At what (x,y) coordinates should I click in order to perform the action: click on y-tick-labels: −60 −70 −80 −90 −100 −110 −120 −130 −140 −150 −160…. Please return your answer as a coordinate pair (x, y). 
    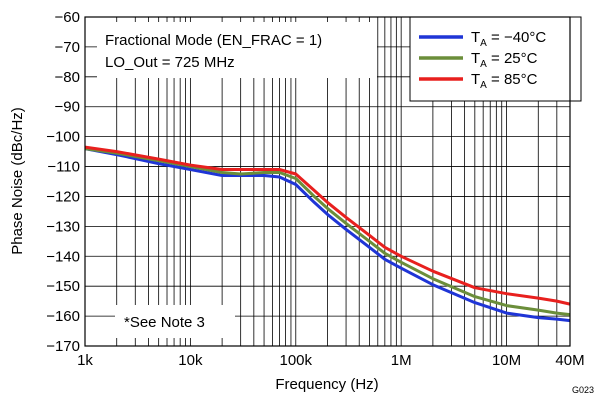
    Looking at the image, I should click on (63, 182).